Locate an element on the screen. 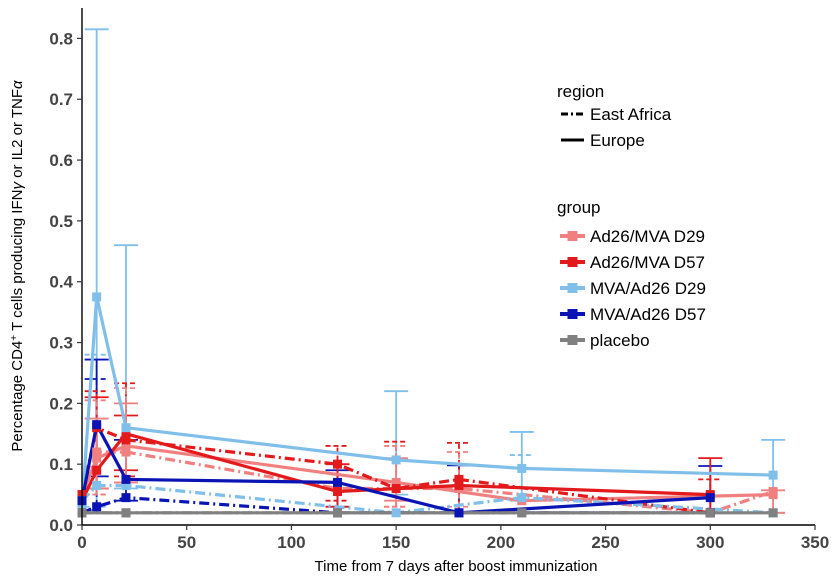 Image resolution: width=835 pixels, height=579 pixels. y-axis-ticks: 0.0 0.1 0.2 0.3 0.4 0.5 0.6 0.7 0.8 is located at coordinates (65, 282).